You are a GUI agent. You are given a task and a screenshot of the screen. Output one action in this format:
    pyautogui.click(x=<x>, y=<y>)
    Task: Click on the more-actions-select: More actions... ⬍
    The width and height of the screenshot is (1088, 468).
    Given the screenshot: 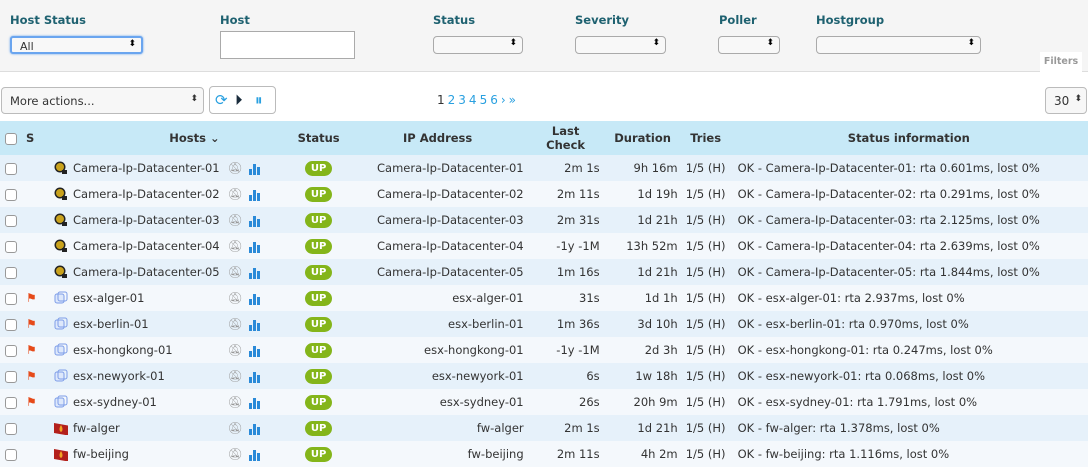 What is the action you would take?
    pyautogui.click(x=102, y=100)
    